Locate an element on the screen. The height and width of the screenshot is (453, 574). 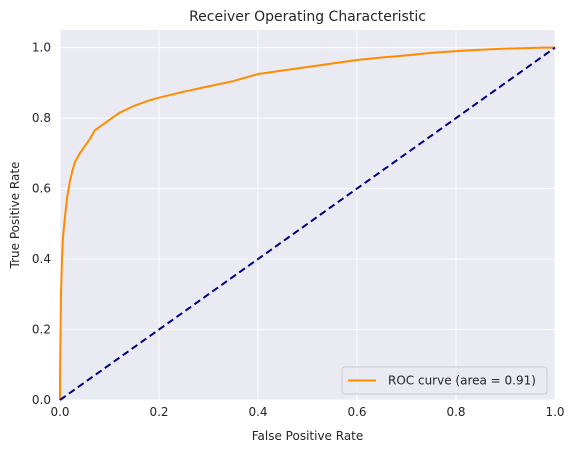
x-tick-label: 0.0 is located at coordinates (59, 412).